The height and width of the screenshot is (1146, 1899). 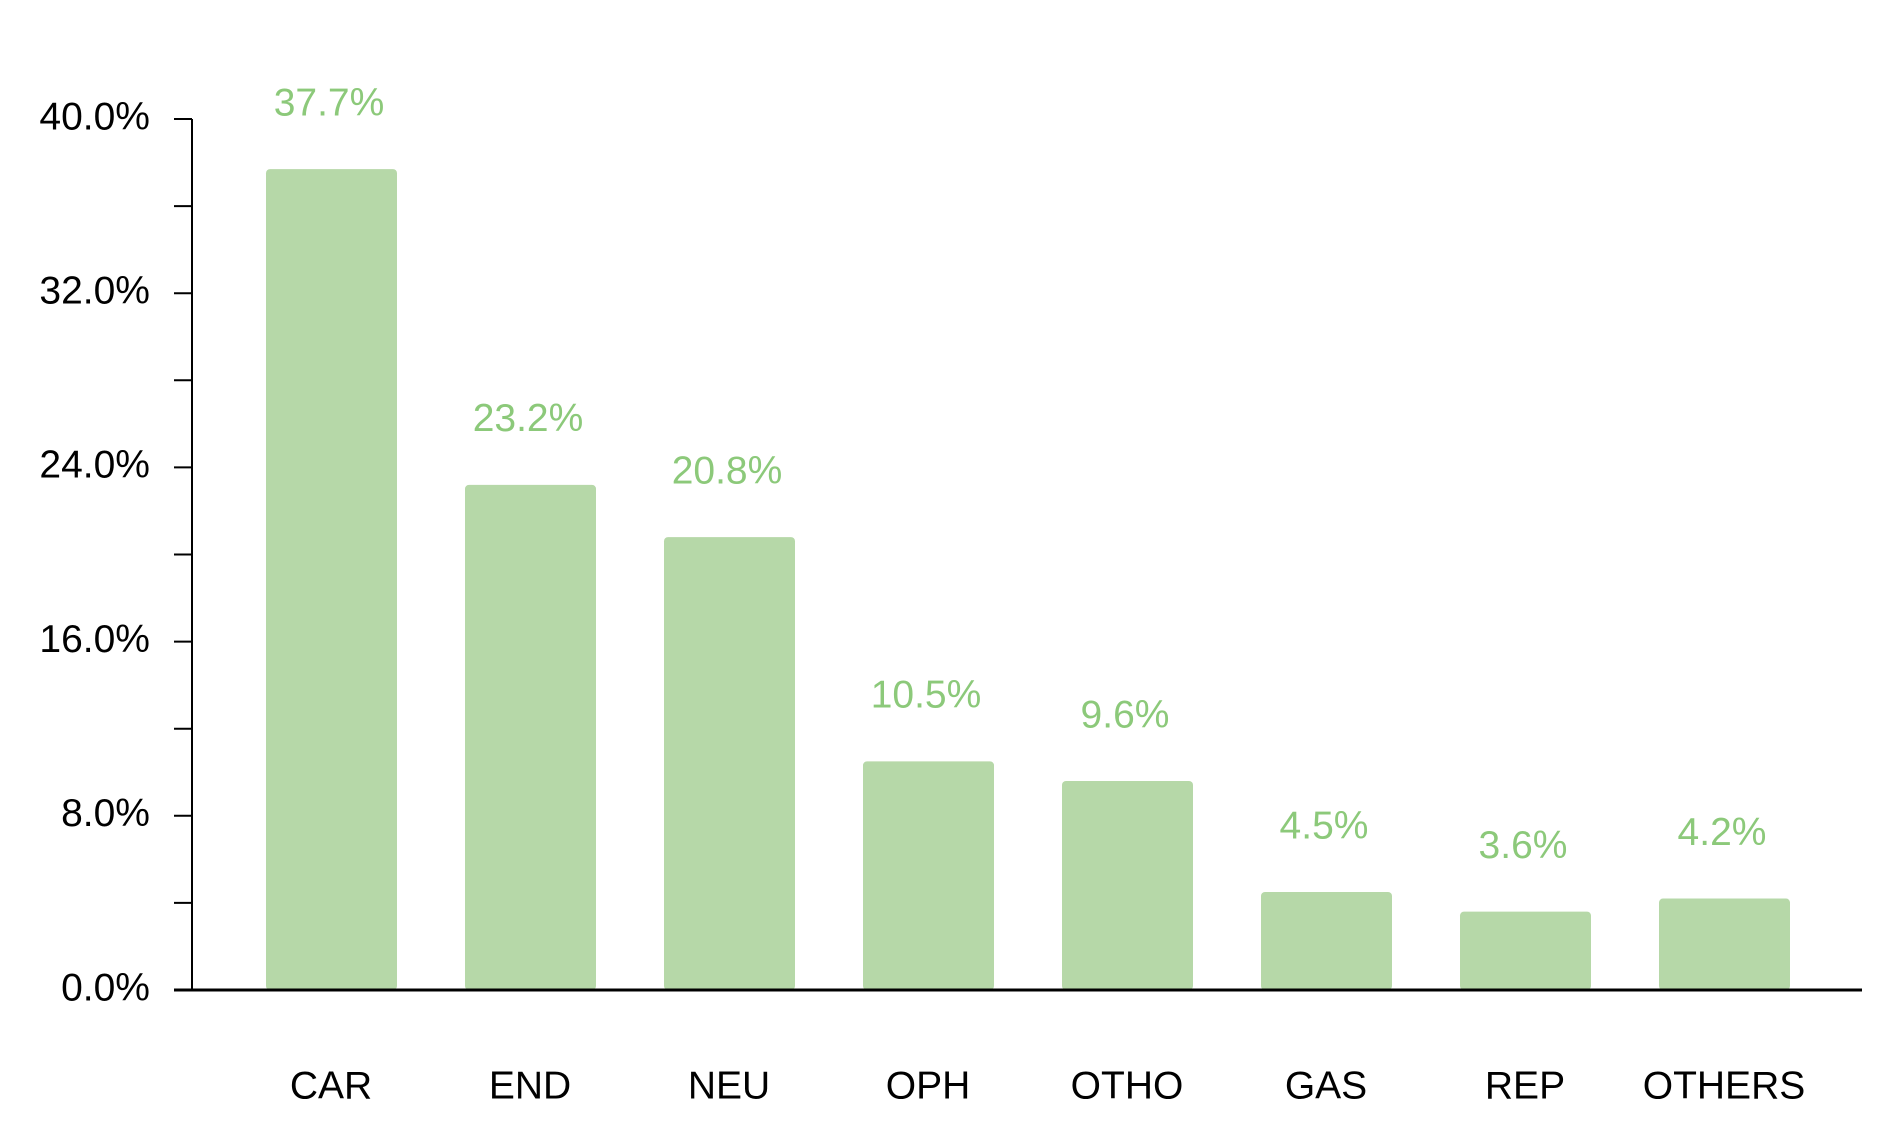 What do you see at coordinates (94, 639) in the screenshot?
I see `y-tick-label: 16.0%` at bounding box center [94, 639].